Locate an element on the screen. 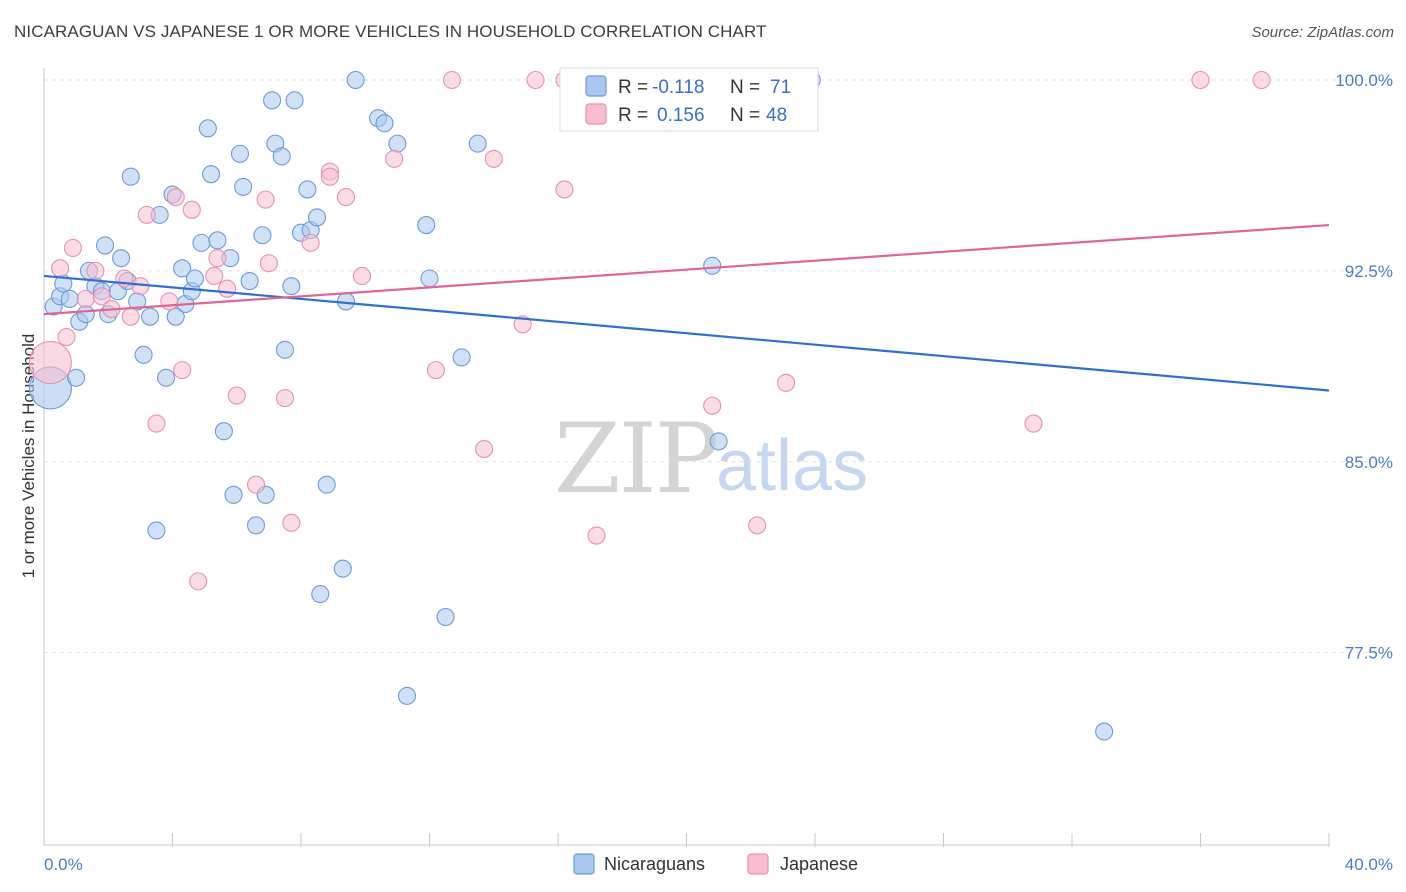  legend-n-value-japanese: 48 is located at coordinates (776, 115).